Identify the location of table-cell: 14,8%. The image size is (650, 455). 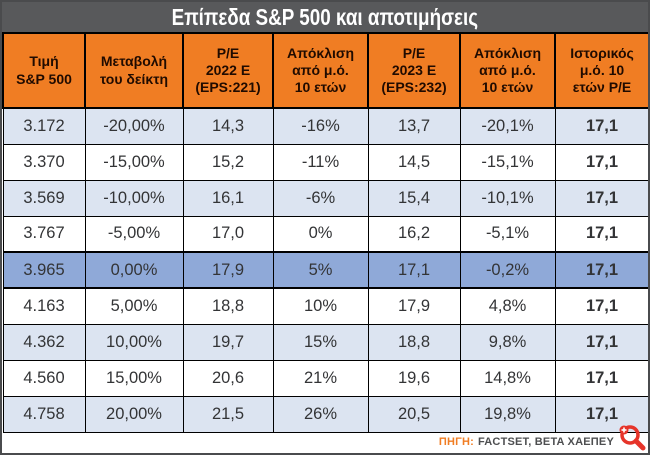
(507, 378).